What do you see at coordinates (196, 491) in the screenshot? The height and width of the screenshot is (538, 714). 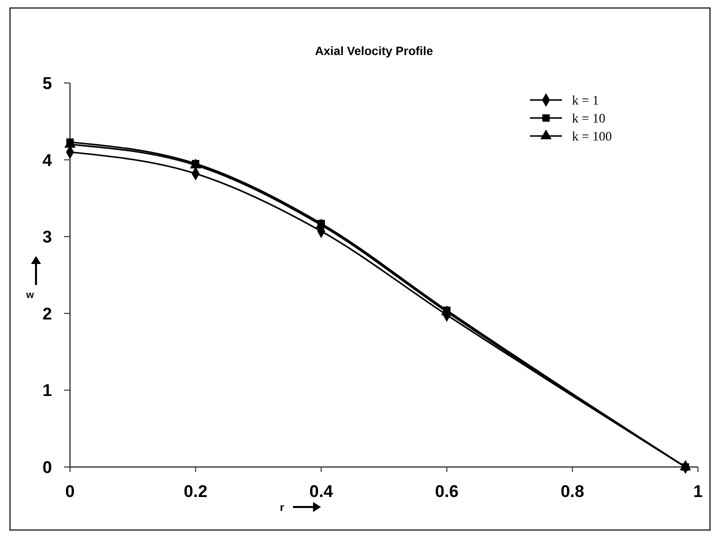 I see `x-tick-label: 0.2` at bounding box center [196, 491].